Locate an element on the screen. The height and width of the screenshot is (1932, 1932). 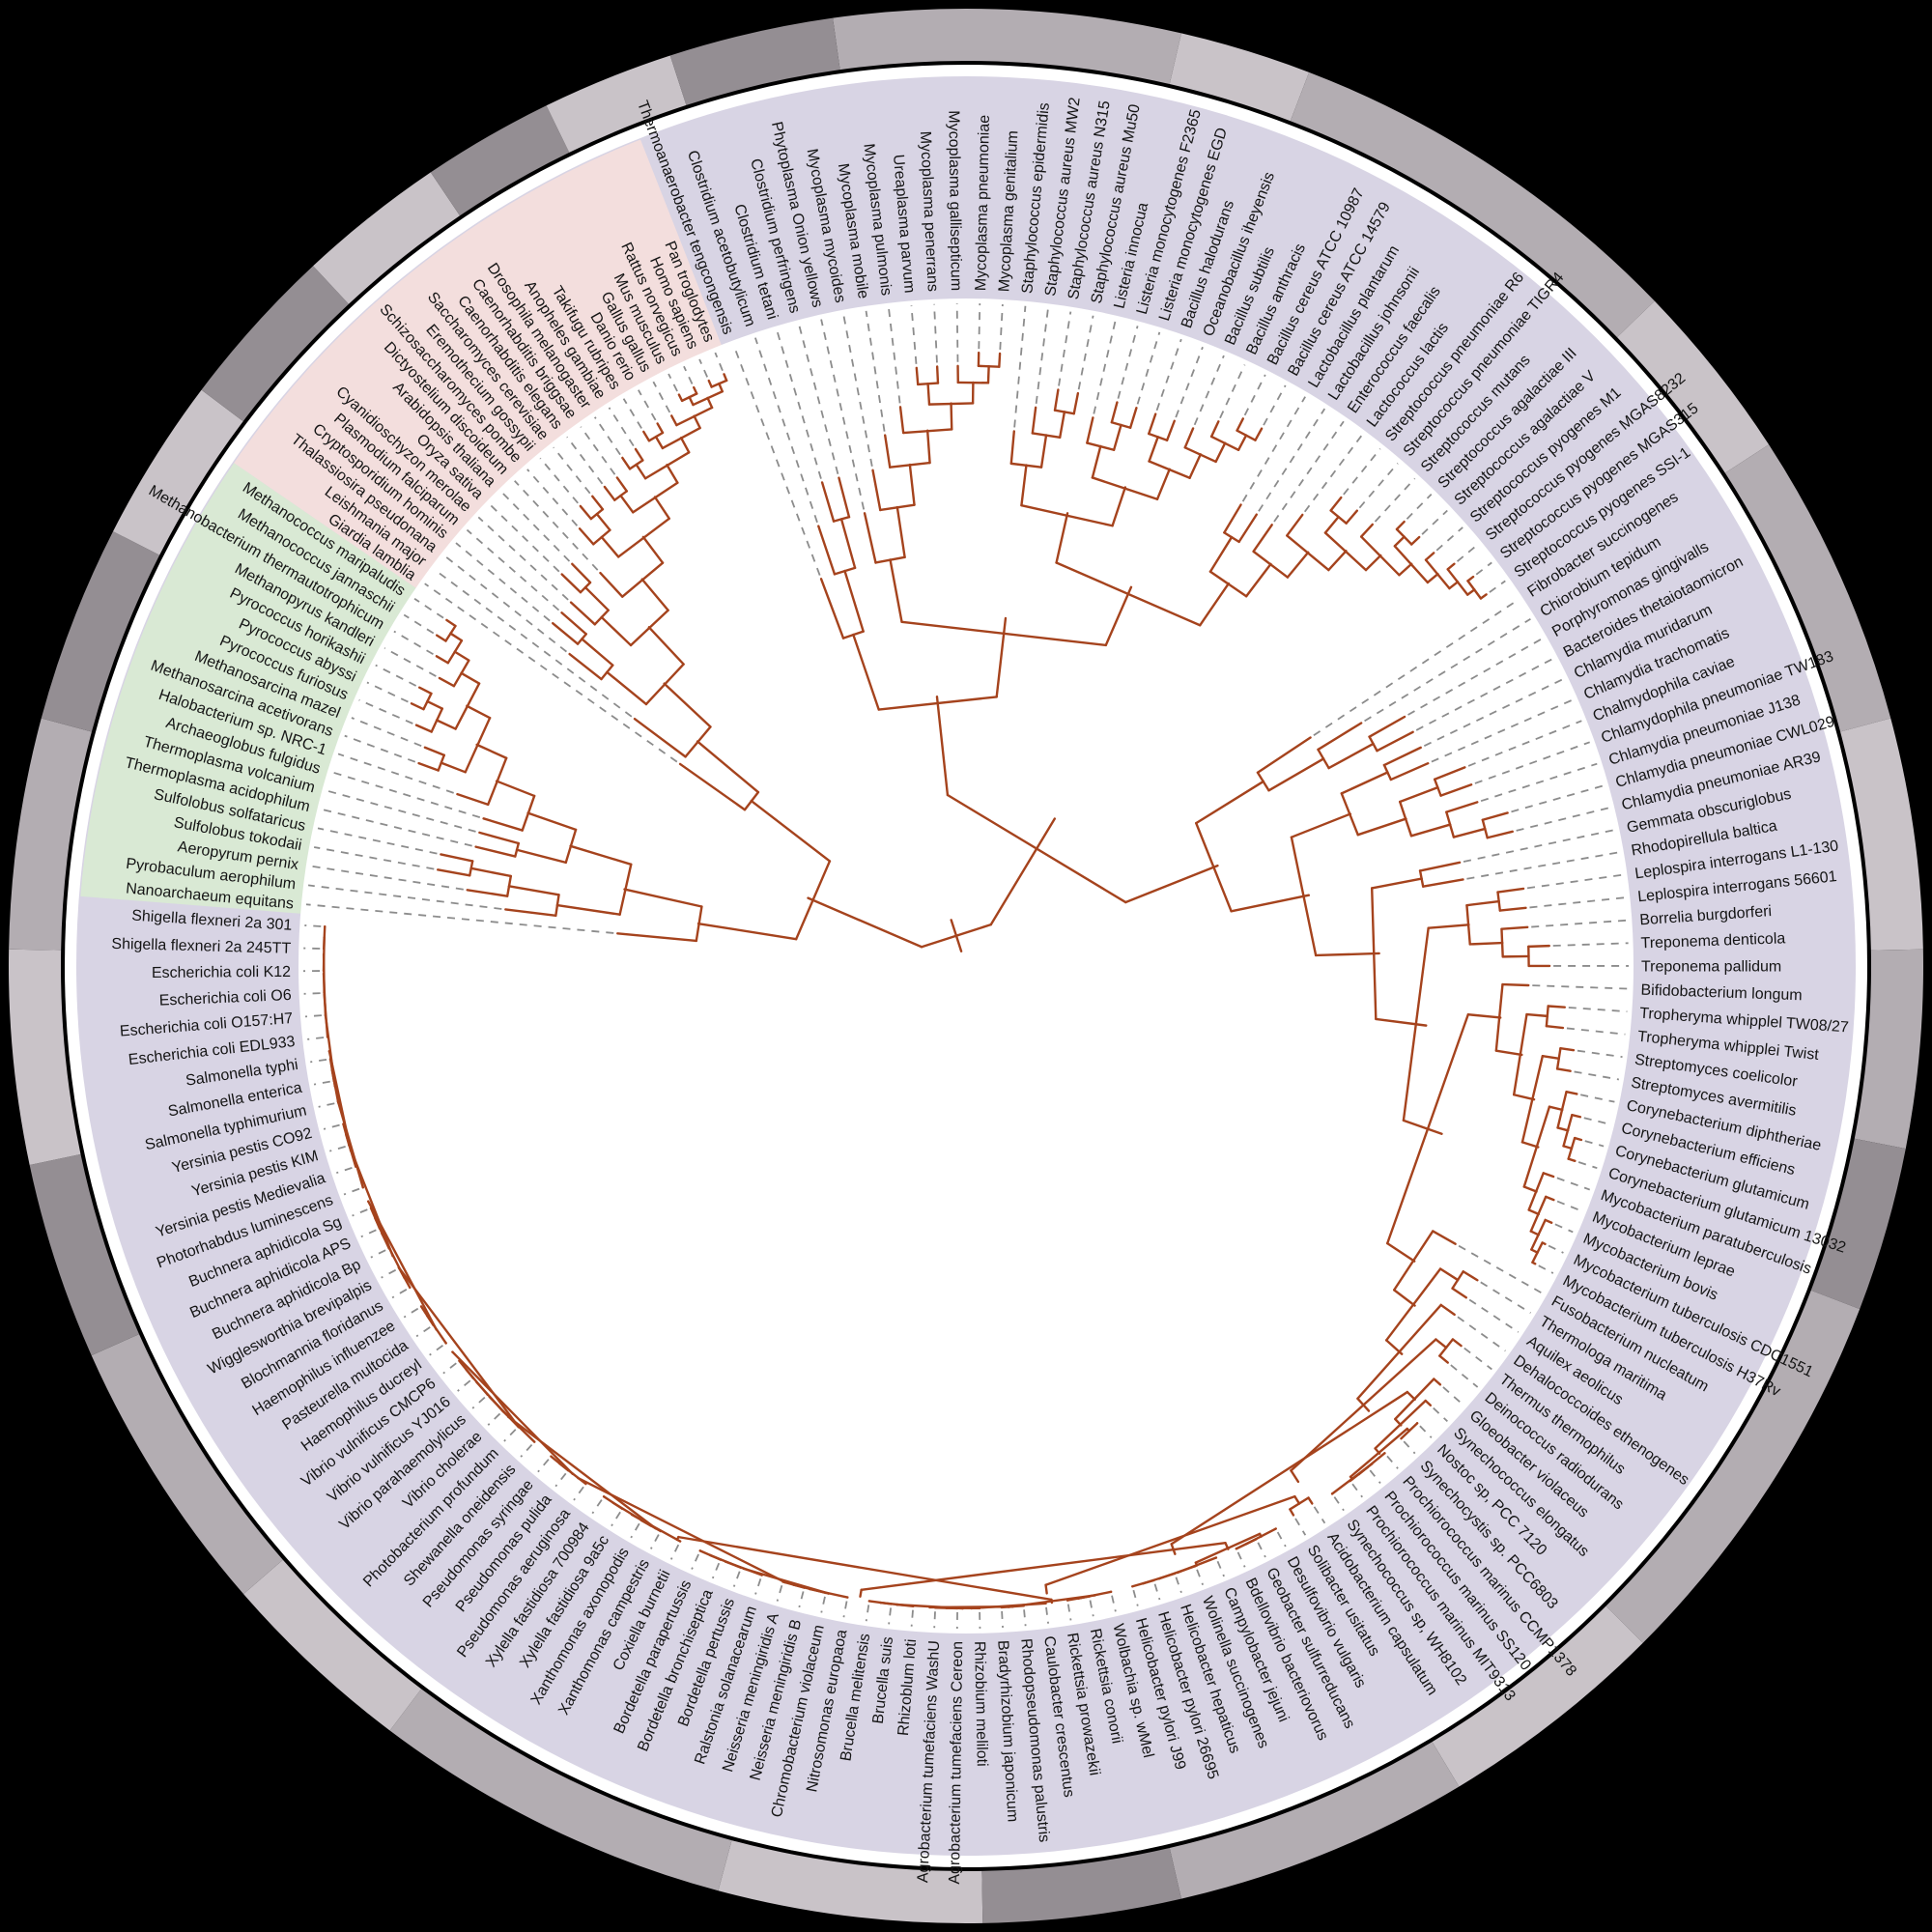
taxon-label: Rhizobium meliloti is located at coordinates (980, 1704).